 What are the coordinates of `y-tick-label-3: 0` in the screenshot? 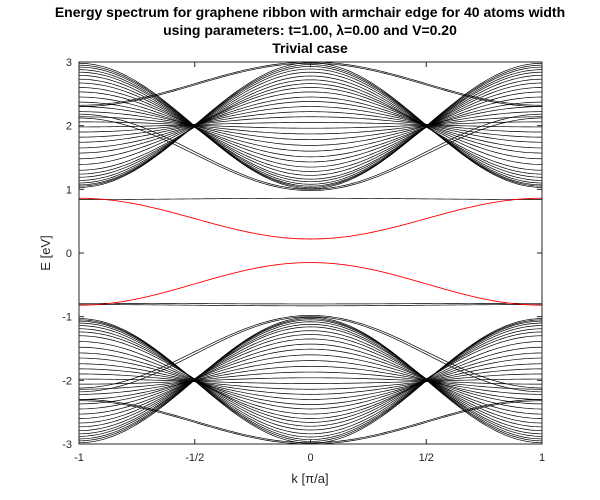 It's located at (69, 254).